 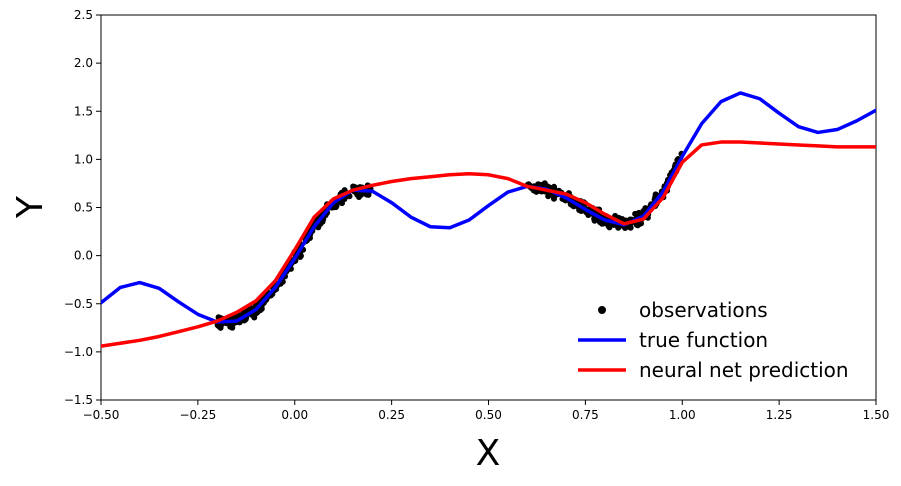 What do you see at coordinates (876, 415) in the screenshot?
I see `x-tick-label: 1.50` at bounding box center [876, 415].